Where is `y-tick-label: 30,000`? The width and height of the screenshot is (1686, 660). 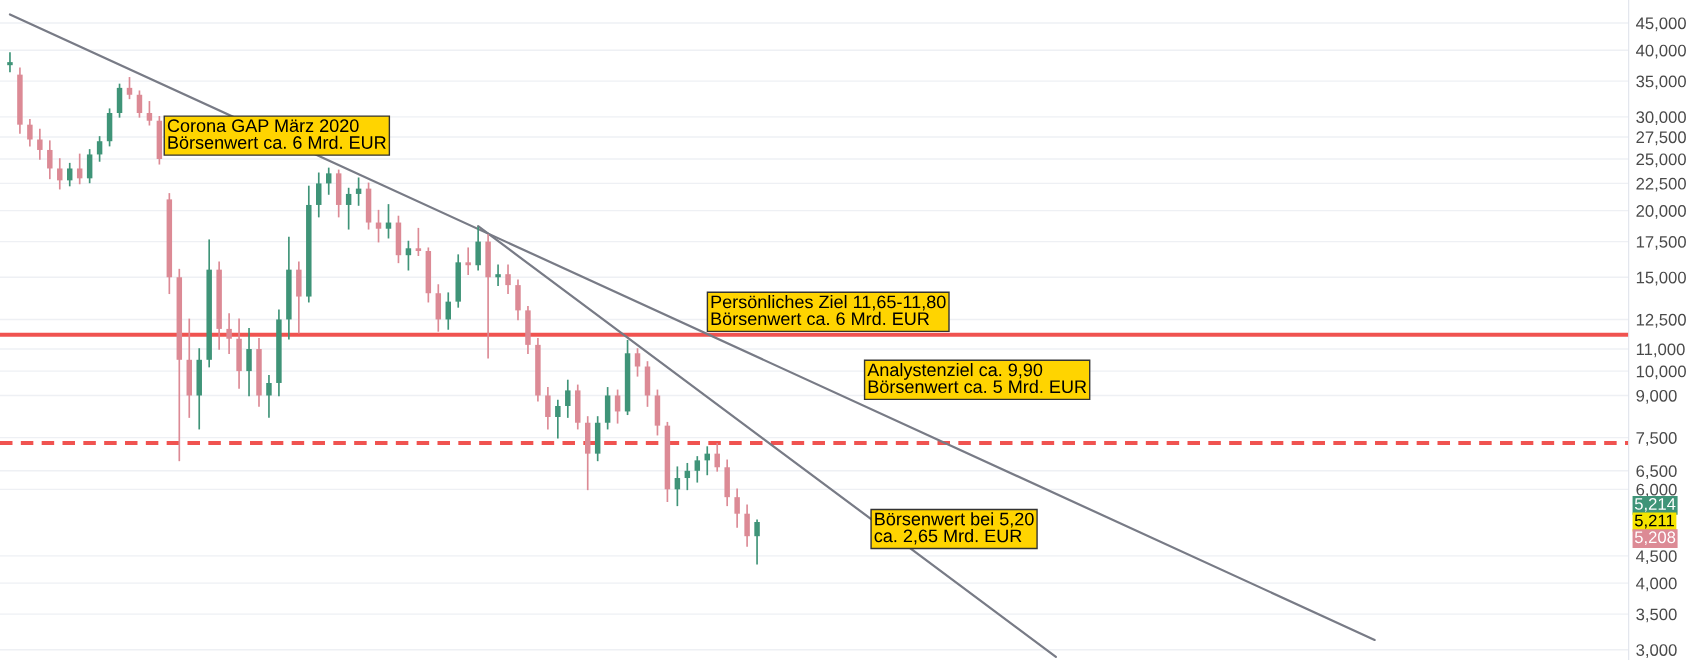 y-tick-label: 30,000 is located at coordinates (1661, 118).